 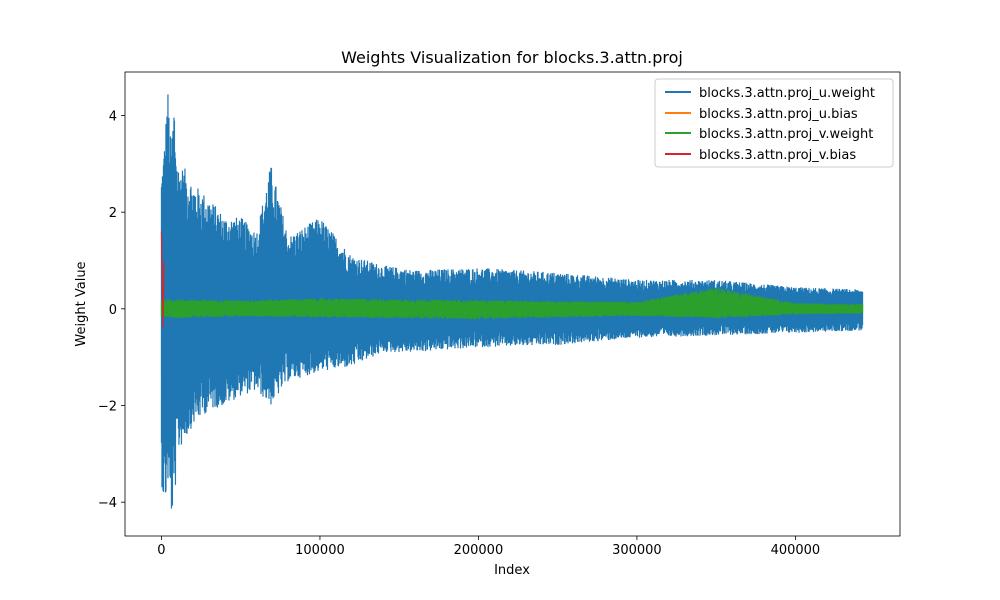 I want to click on legend-label-proj-v-bias: blocks.3.attn.proj_v.bias, so click(x=777, y=155).